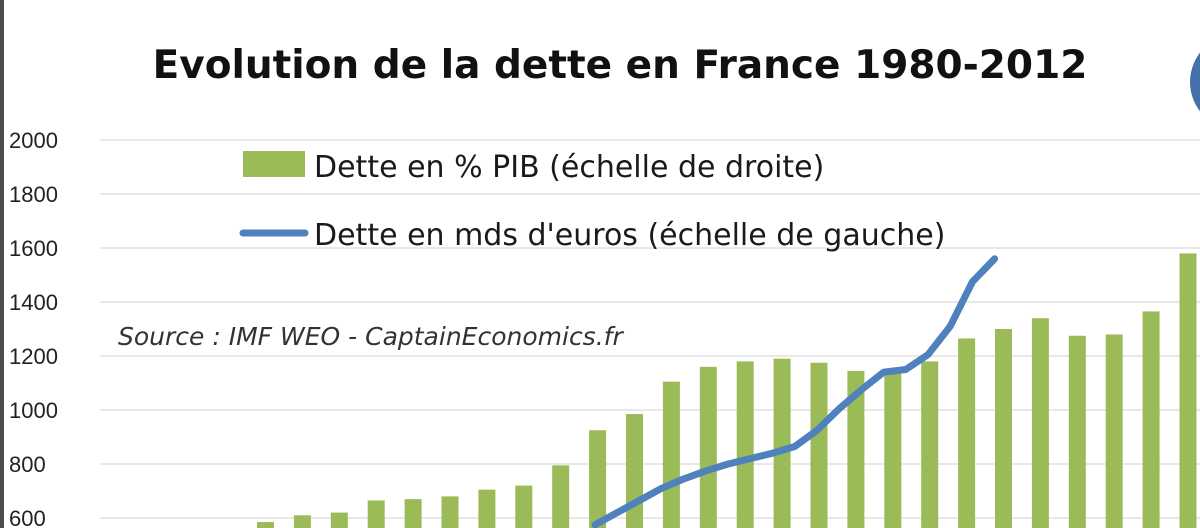 The width and height of the screenshot is (1200, 528). What do you see at coordinates (371, 336) in the screenshot?
I see `source-note: Source : IMF WEO - CaptainEconomics.fr` at bounding box center [371, 336].